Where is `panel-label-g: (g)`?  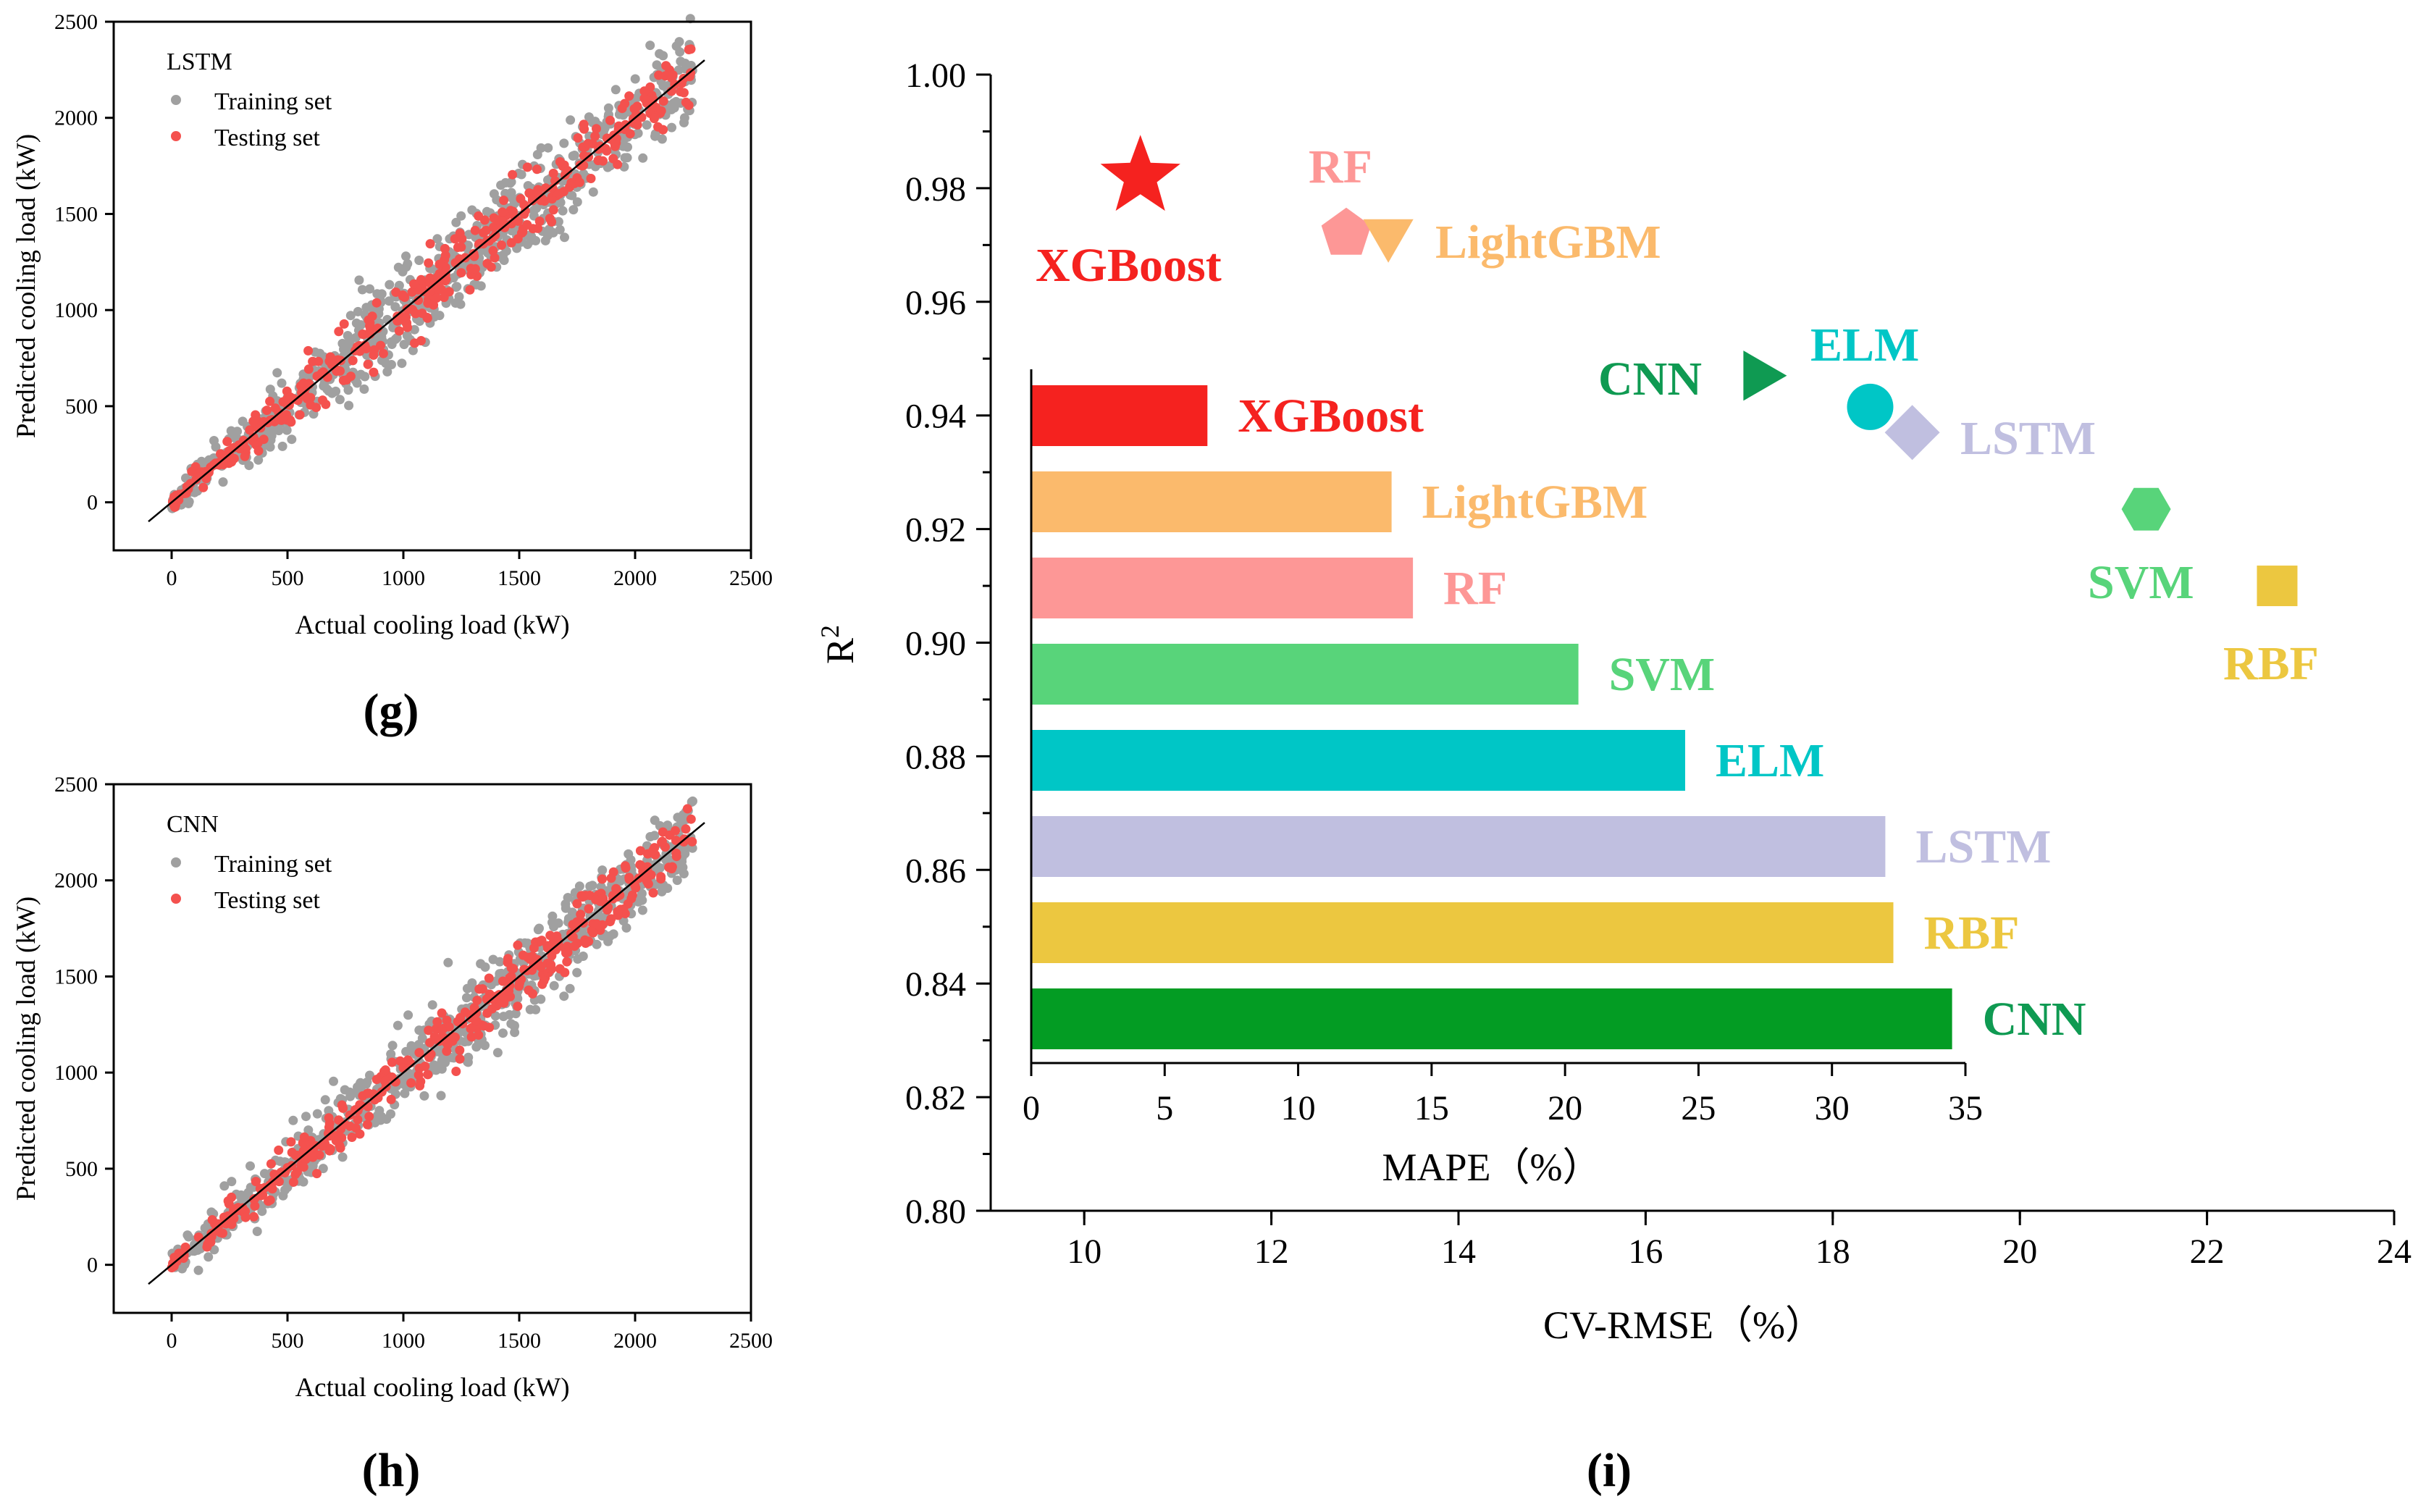 panel-label-g: (g) is located at coordinates (391, 710).